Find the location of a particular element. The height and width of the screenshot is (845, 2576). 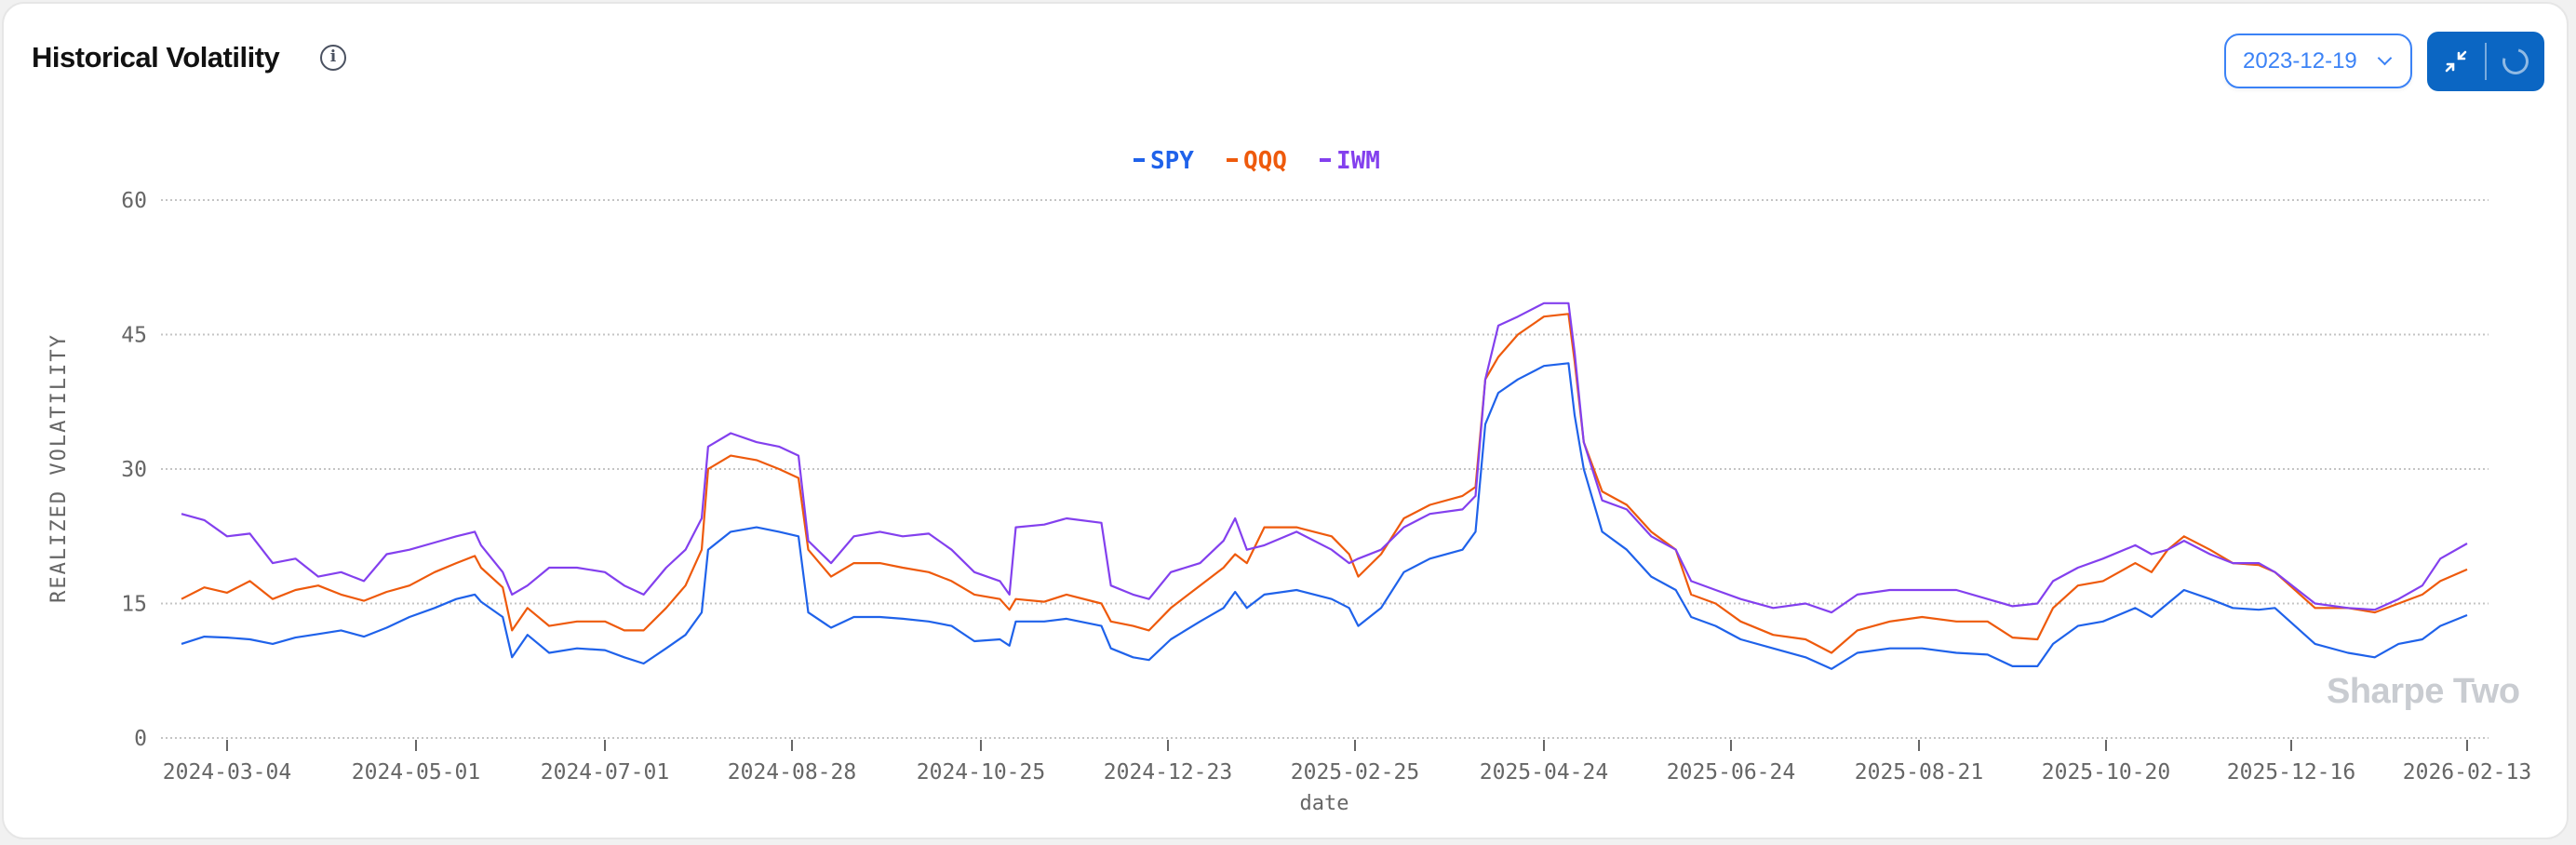

chart-legend: SPY QQQ IWM is located at coordinates (1257, 161).